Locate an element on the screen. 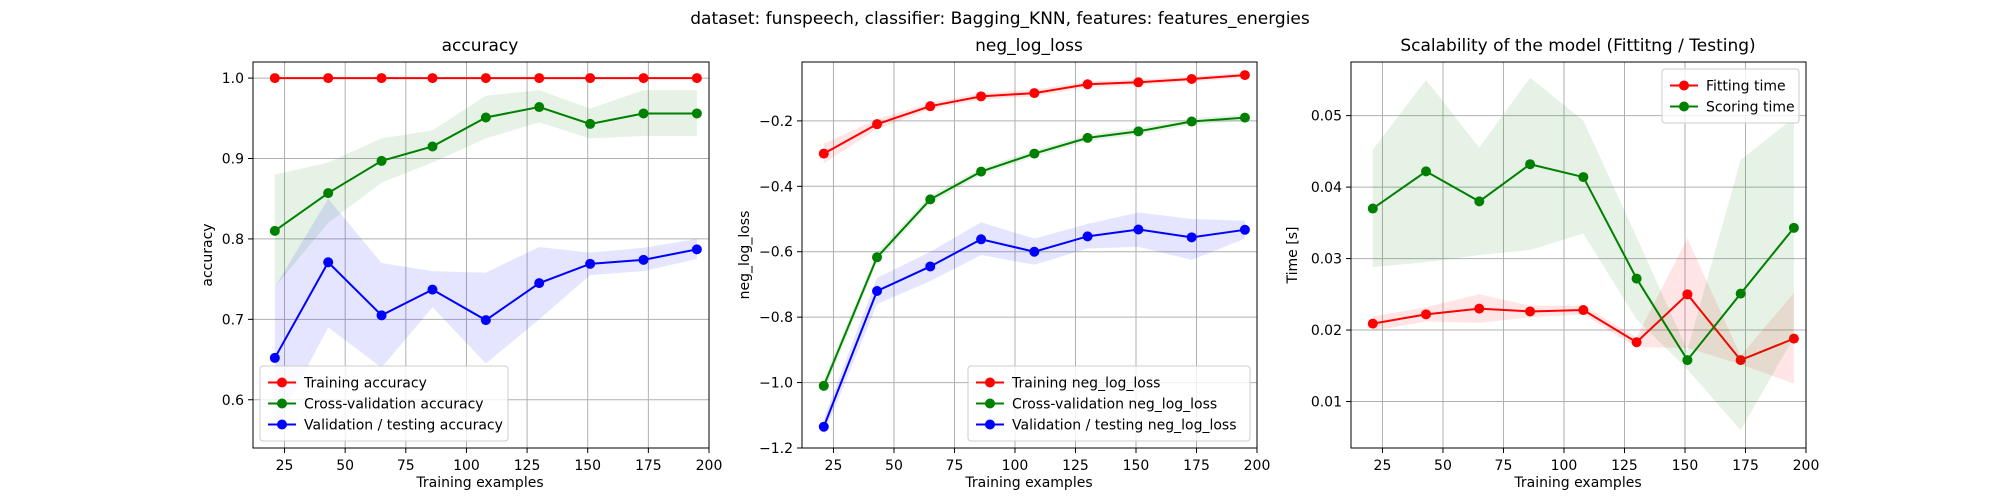  y-axis-label: neg_log_loss is located at coordinates (745, 255).